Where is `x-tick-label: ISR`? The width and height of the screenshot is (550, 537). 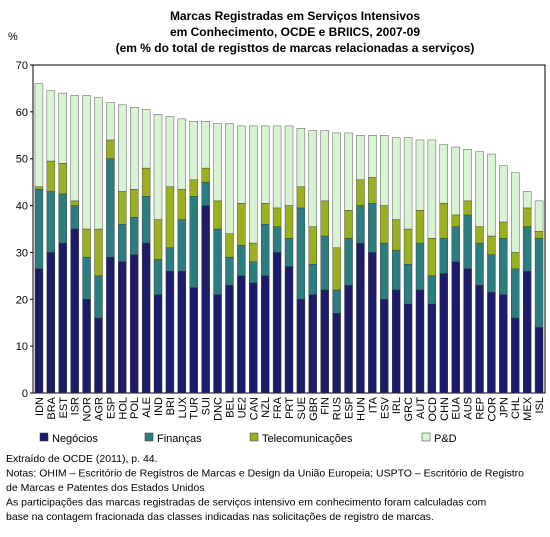 x-tick-label: ISR is located at coordinates (76, 406).